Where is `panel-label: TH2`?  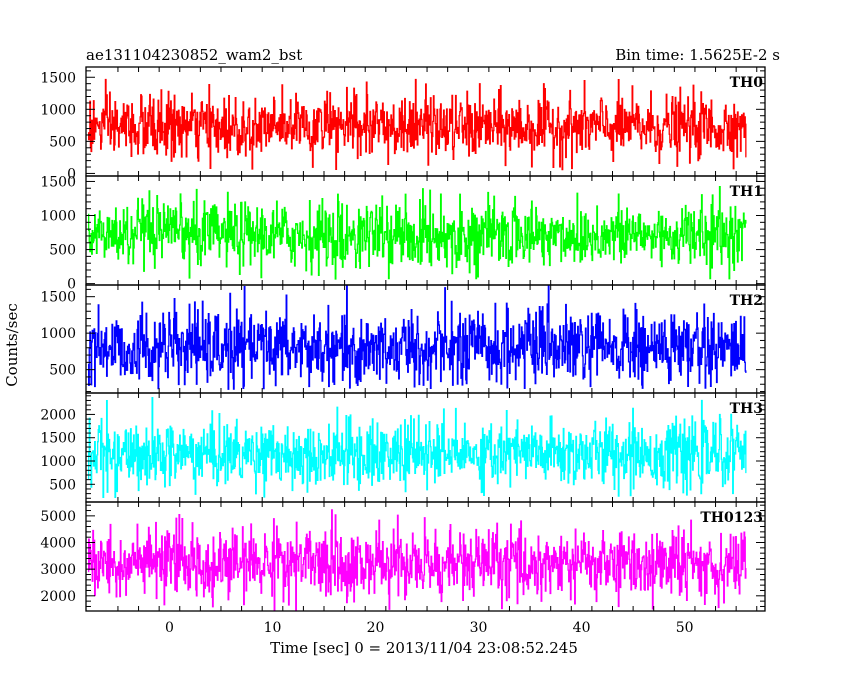 panel-label: TH2 is located at coordinates (746, 301).